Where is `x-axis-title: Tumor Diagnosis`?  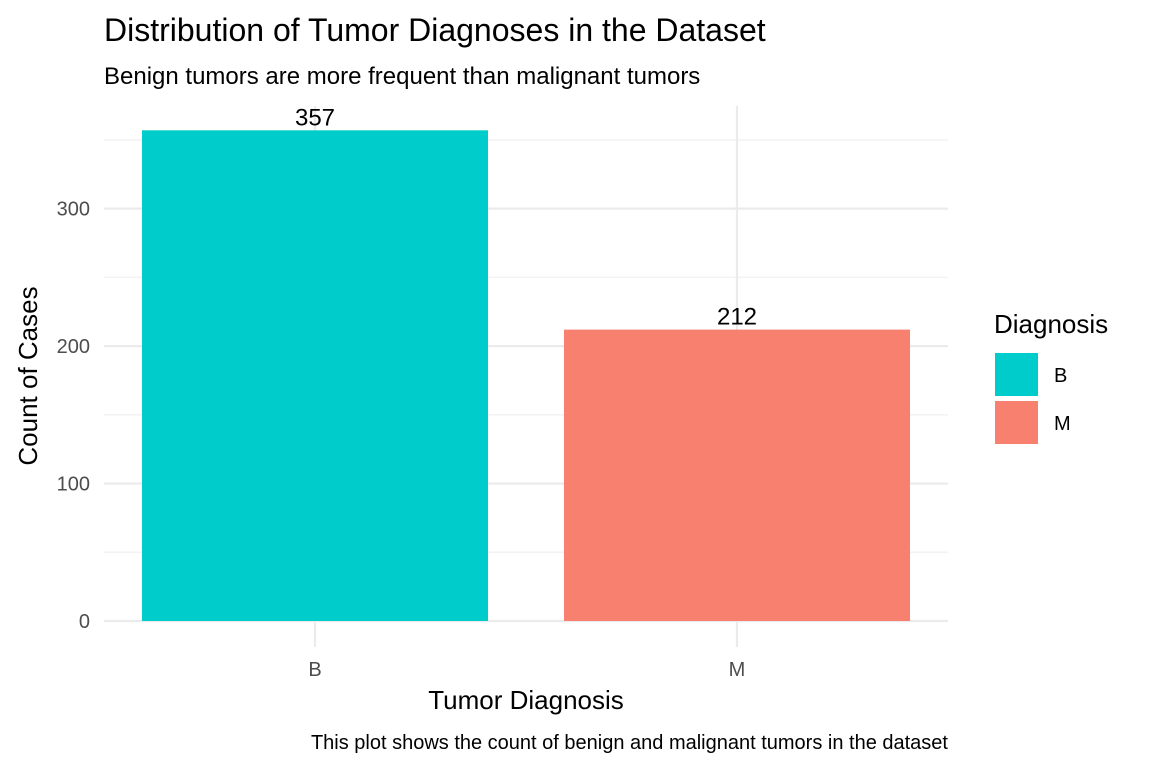
x-axis-title: Tumor Diagnosis is located at coordinates (526, 700).